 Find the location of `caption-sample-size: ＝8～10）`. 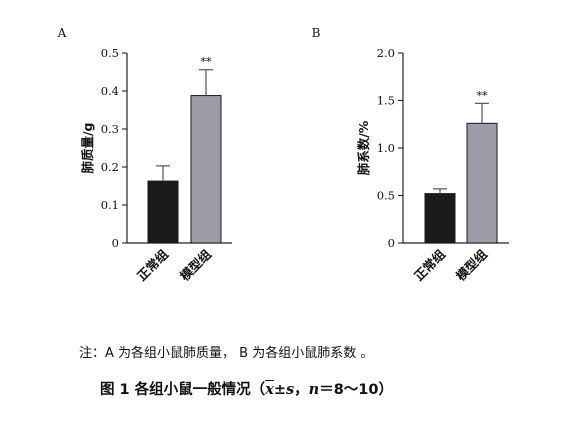

caption-sample-size: ＝8～10） is located at coordinates (356, 390).